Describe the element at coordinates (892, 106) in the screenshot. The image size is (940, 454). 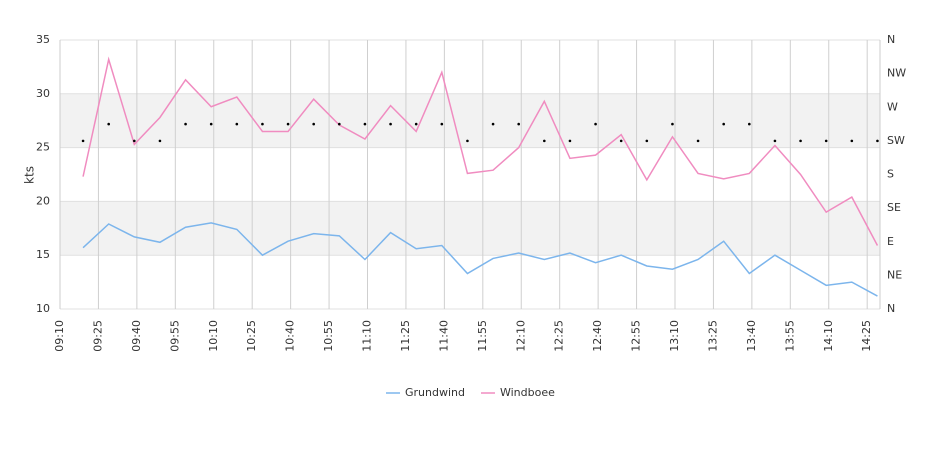
I see `y2-tick-label: W` at that location.